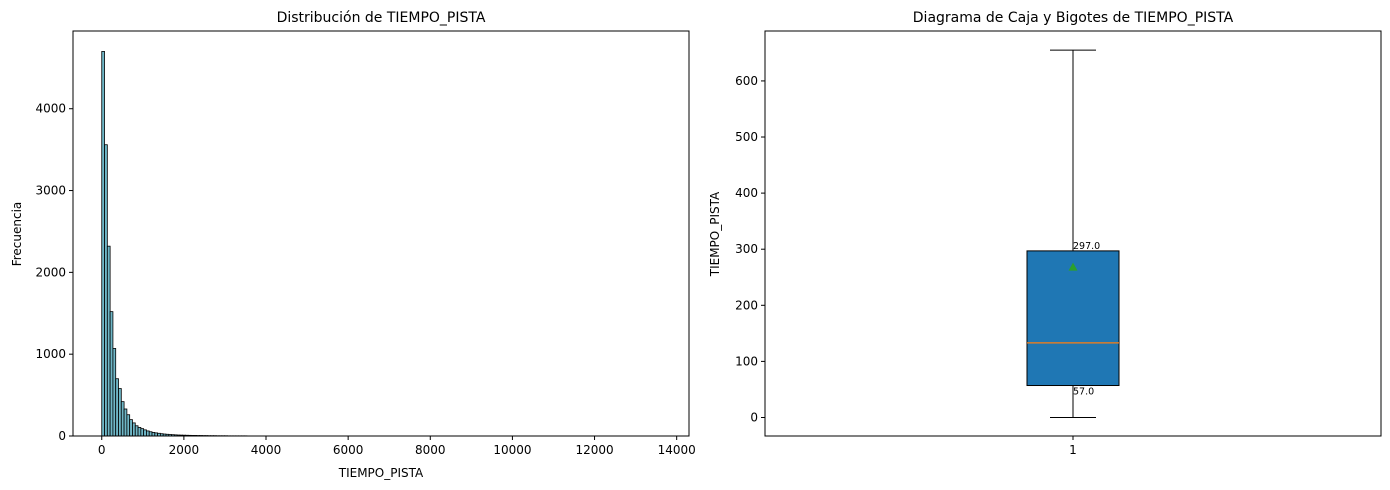 This screenshot has height=490, width=1390. What do you see at coordinates (50, 272) in the screenshot?
I see `y-tick-label: 2000` at bounding box center [50, 272].